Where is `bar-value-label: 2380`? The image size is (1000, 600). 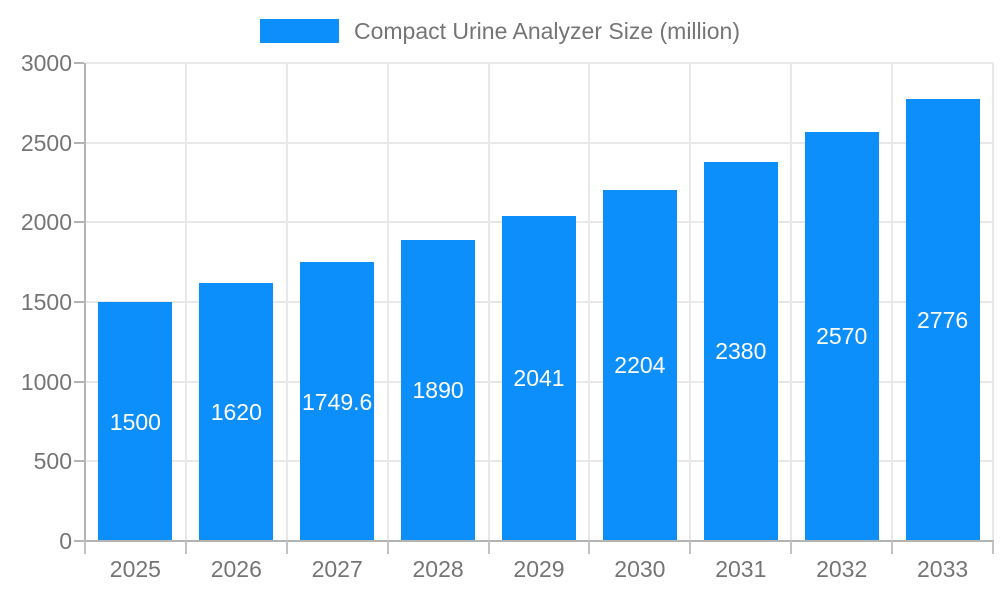
bar-value-label: 2380 is located at coordinates (741, 351).